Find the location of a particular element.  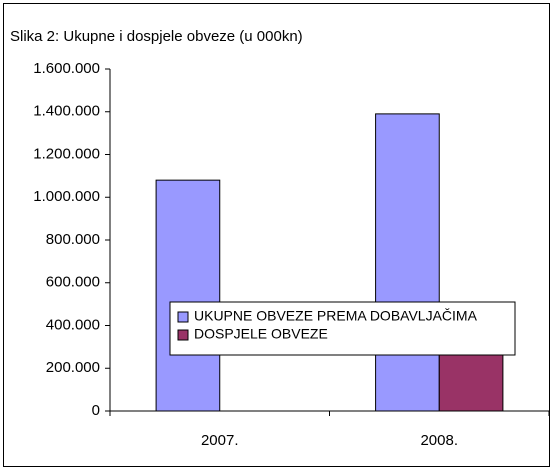

legend-label: DOSPJELE OBVEZE is located at coordinates (261, 334).